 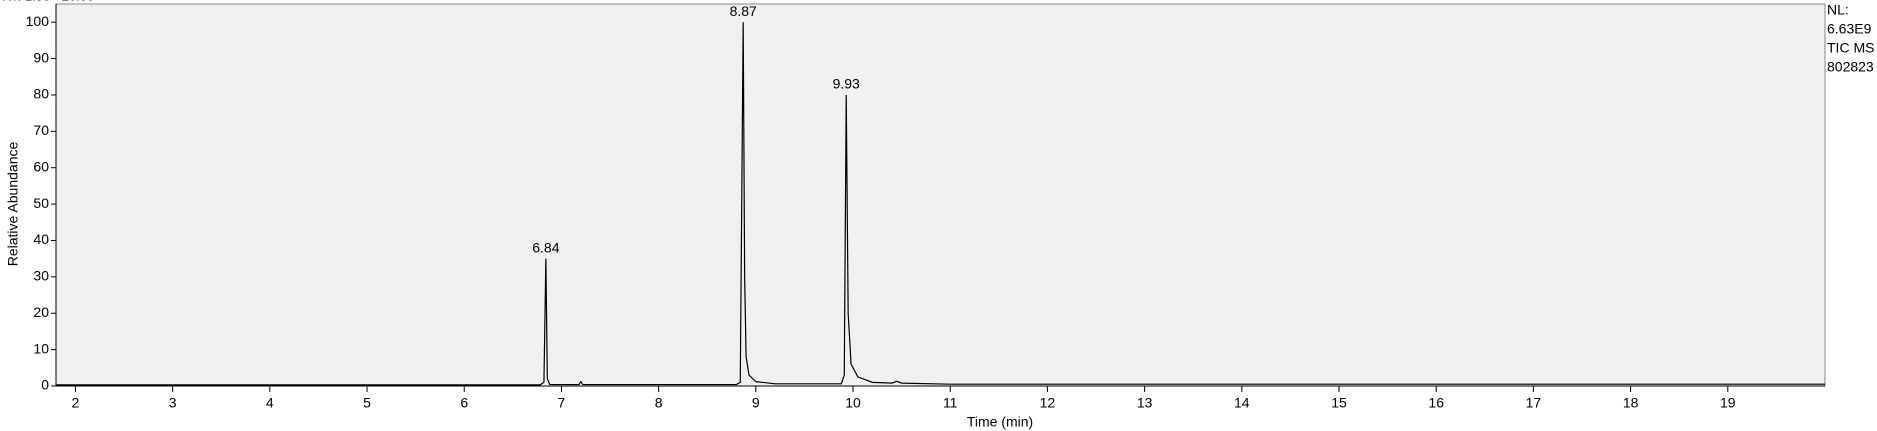 I want to click on x-tick-label: 11, so click(x=950, y=403).